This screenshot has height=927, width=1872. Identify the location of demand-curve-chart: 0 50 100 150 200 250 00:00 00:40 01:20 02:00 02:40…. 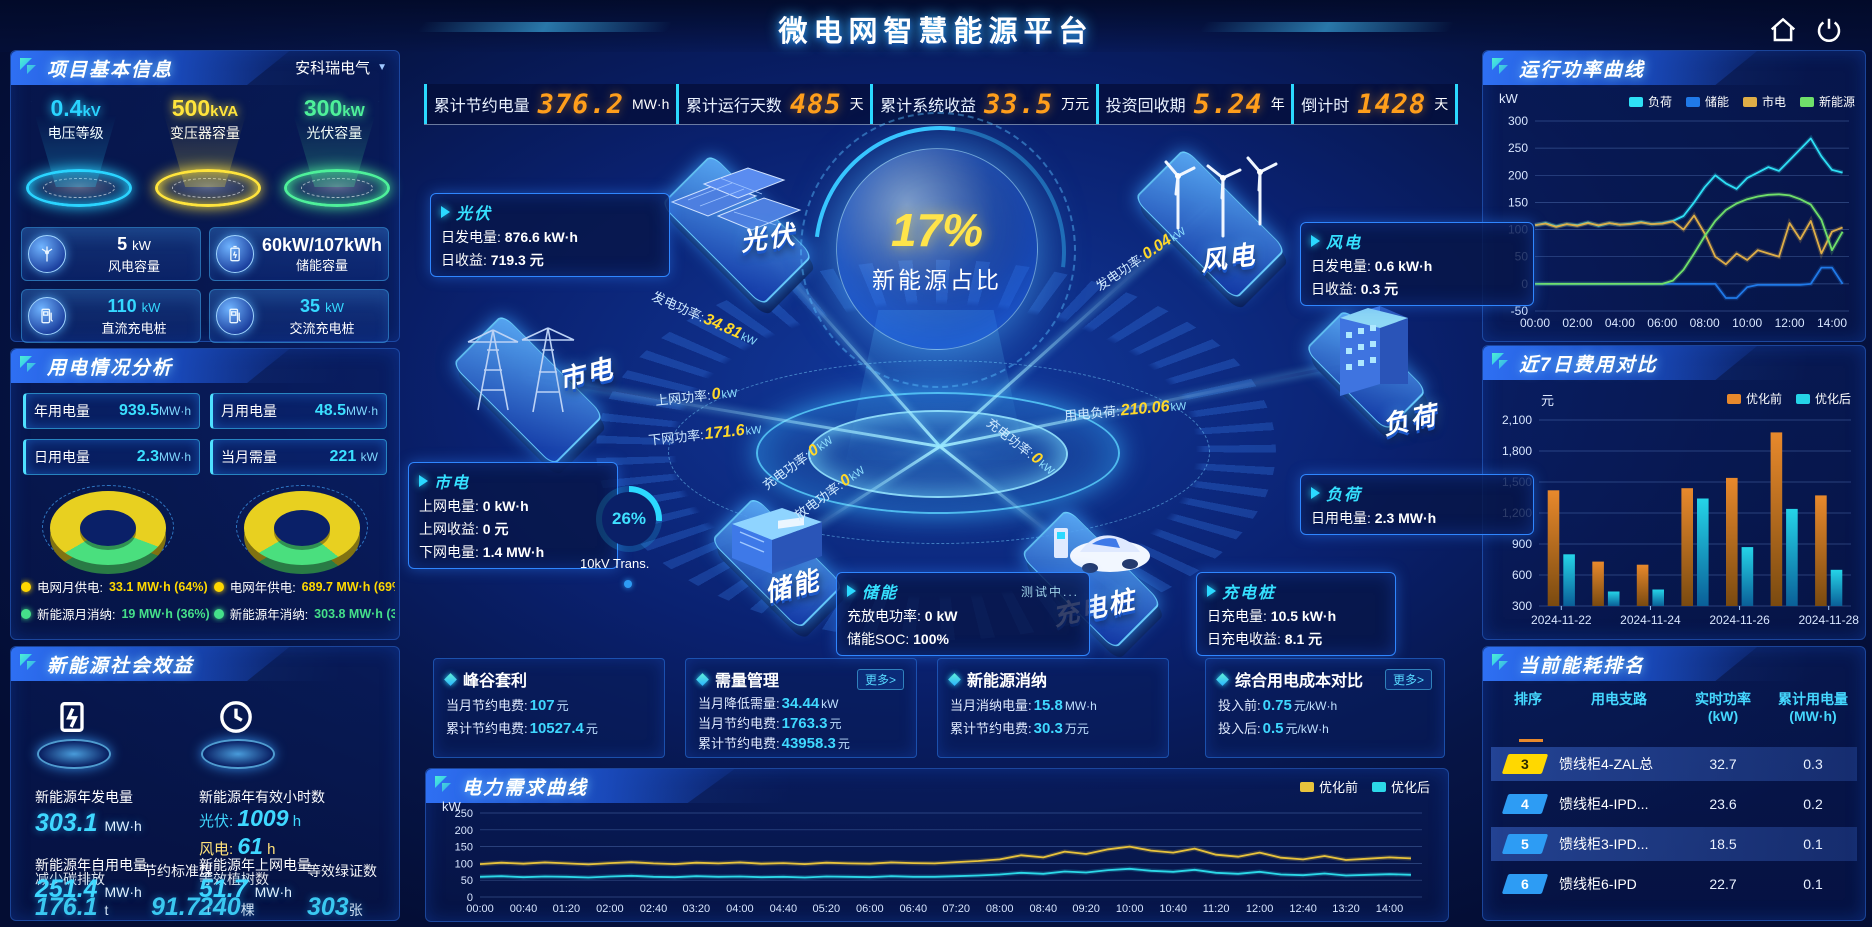
(938, 861).